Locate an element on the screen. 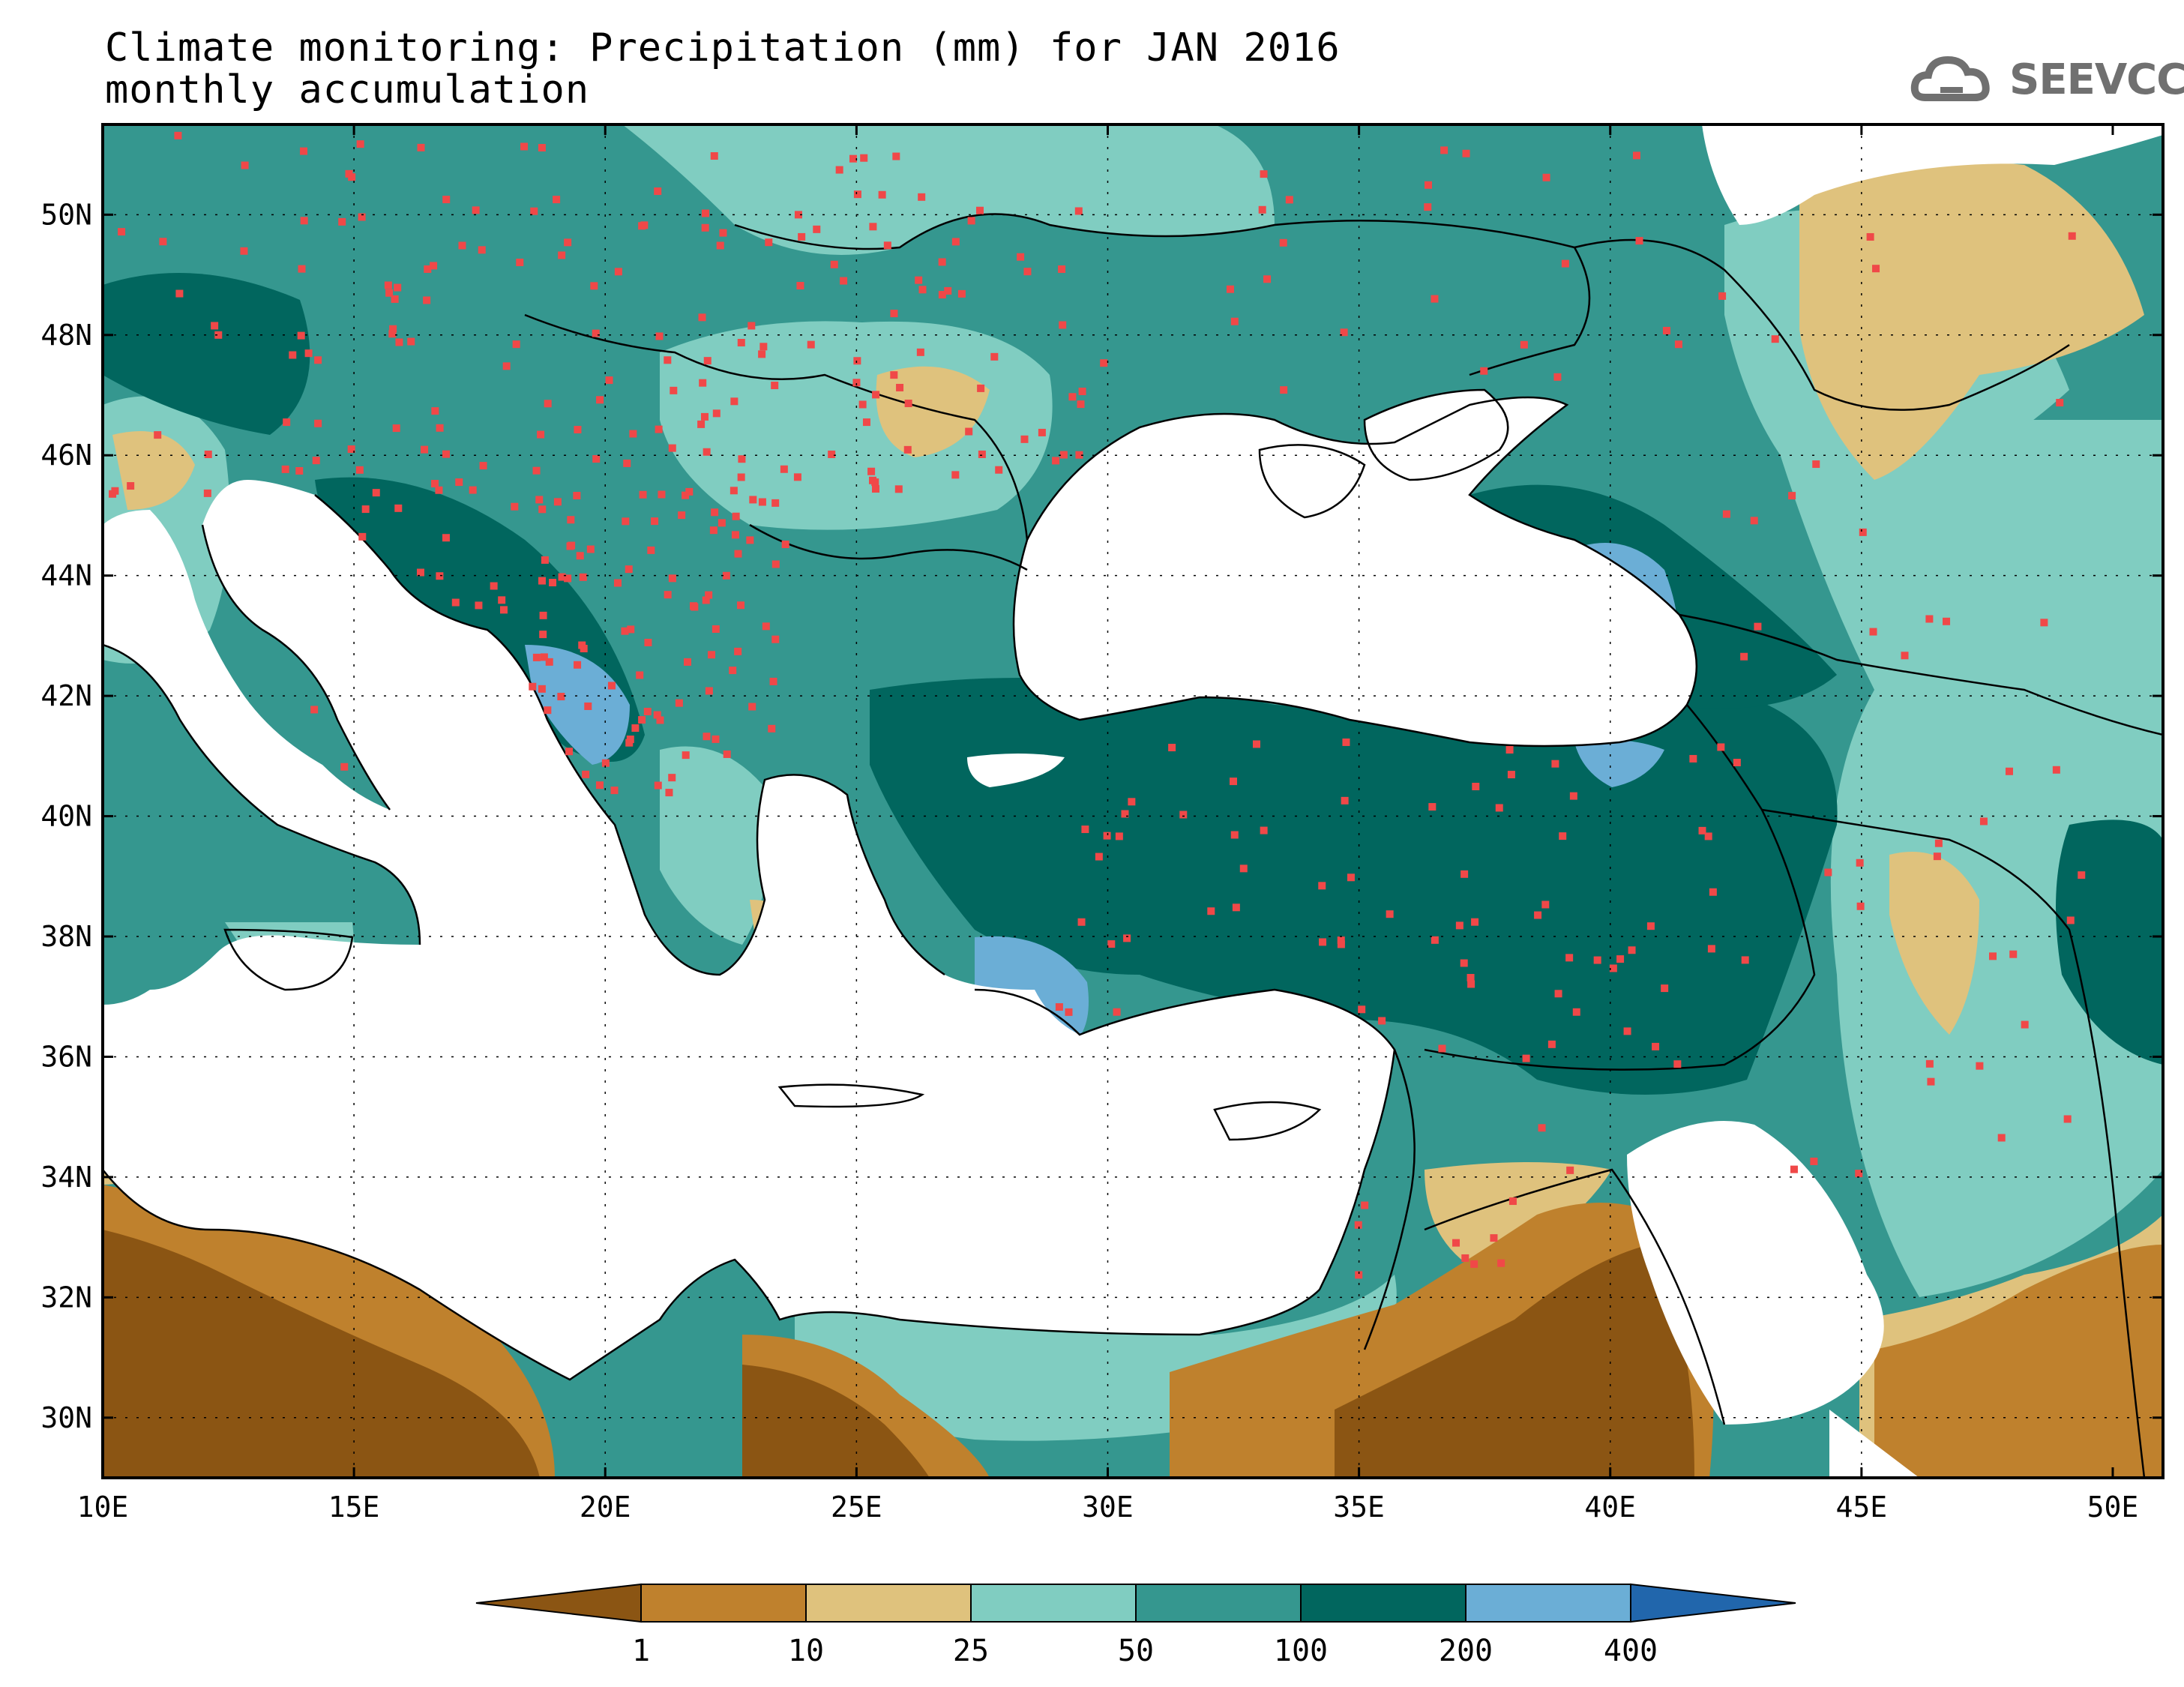 The width and height of the screenshot is (2184, 1687). coast-africa is located at coordinates (711, 1275).